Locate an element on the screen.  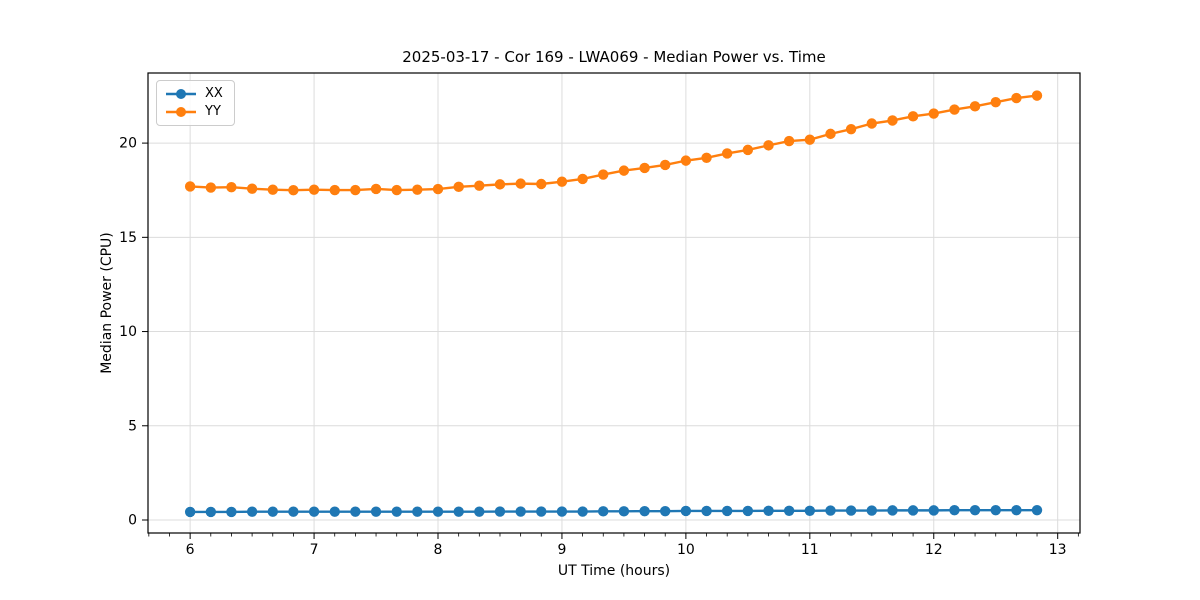
xx-line-sample-icon is located at coordinates (181, 94).